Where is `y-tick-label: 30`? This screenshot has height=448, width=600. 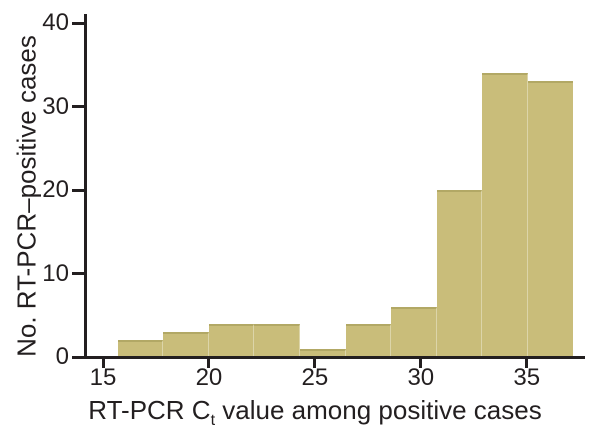 y-tick-label: 30 is located at coordinates (55, 106).